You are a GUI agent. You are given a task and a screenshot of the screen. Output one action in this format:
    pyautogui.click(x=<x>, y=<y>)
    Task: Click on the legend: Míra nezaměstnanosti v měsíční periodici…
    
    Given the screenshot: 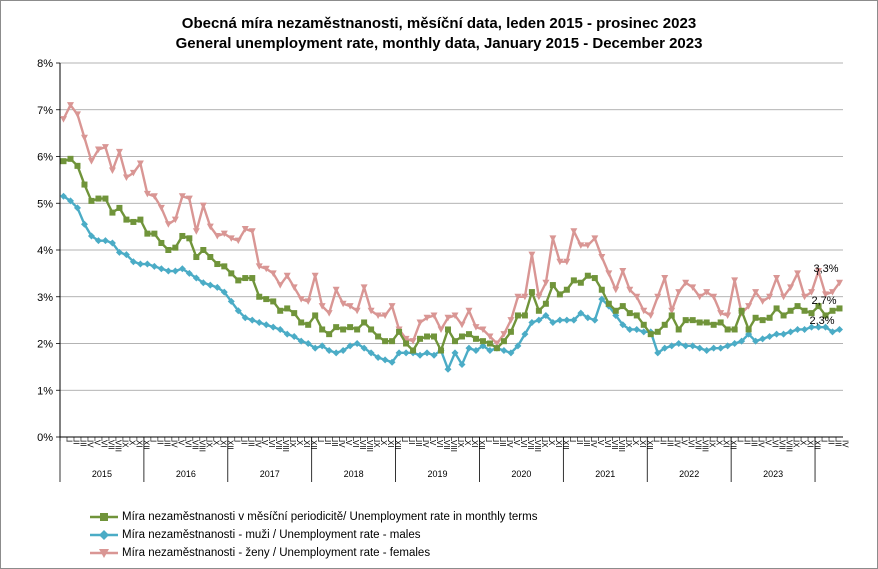 What is the action you would take?
    pyautogui.click(x=312, y=535)
    